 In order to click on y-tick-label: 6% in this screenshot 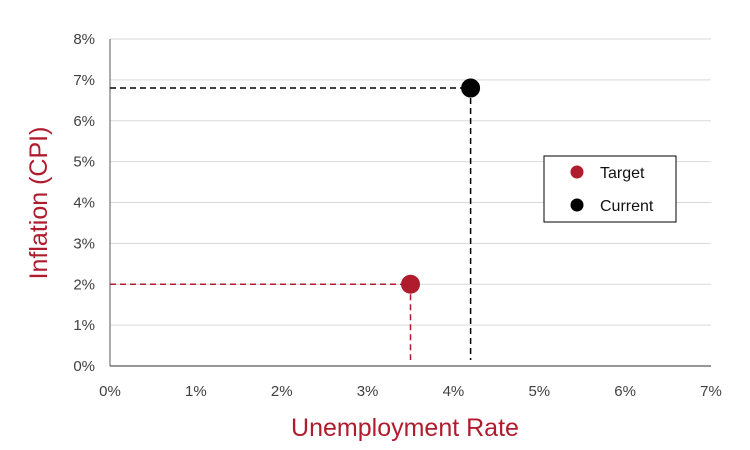, I will do `click(84, 121)`.